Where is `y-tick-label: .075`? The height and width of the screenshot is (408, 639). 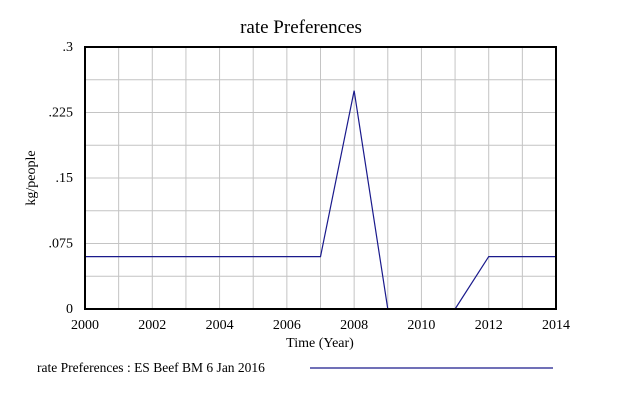
y-tick-label: .075 is located at coordinates (61, 244).